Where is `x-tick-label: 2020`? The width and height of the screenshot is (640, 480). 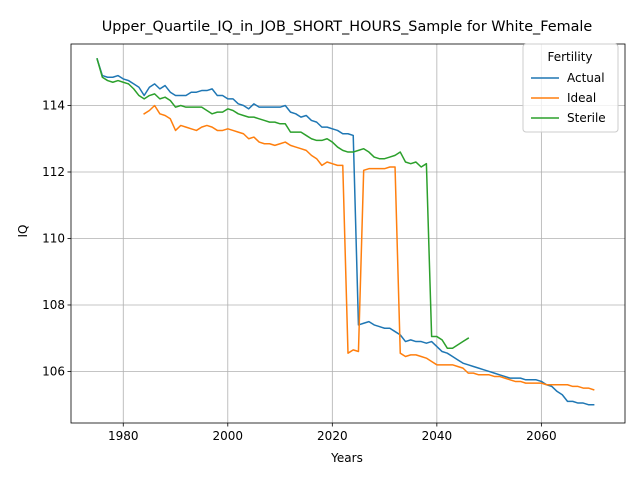
x-tick-label: 2020 is located at coordinates (332, 436).